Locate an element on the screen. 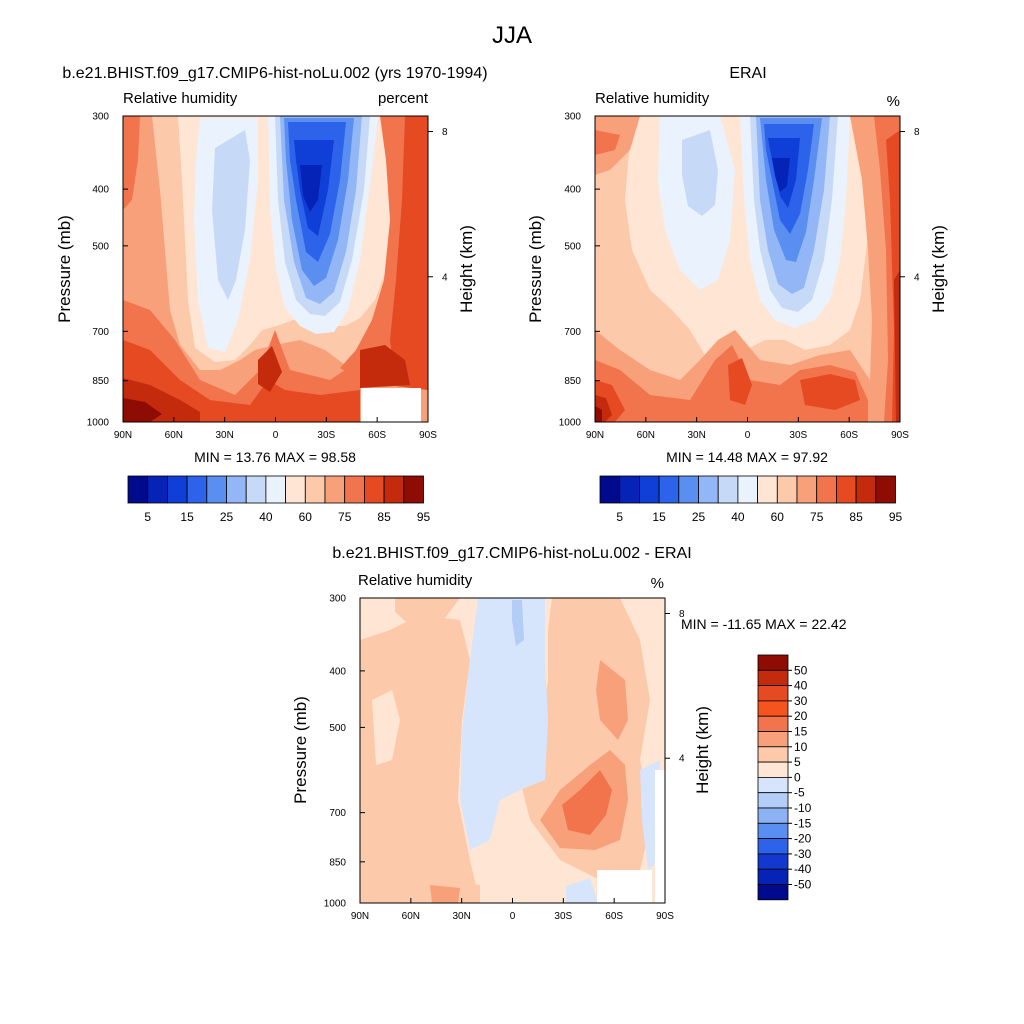  subtitle-right: percent is located at coordinates (403, 98).